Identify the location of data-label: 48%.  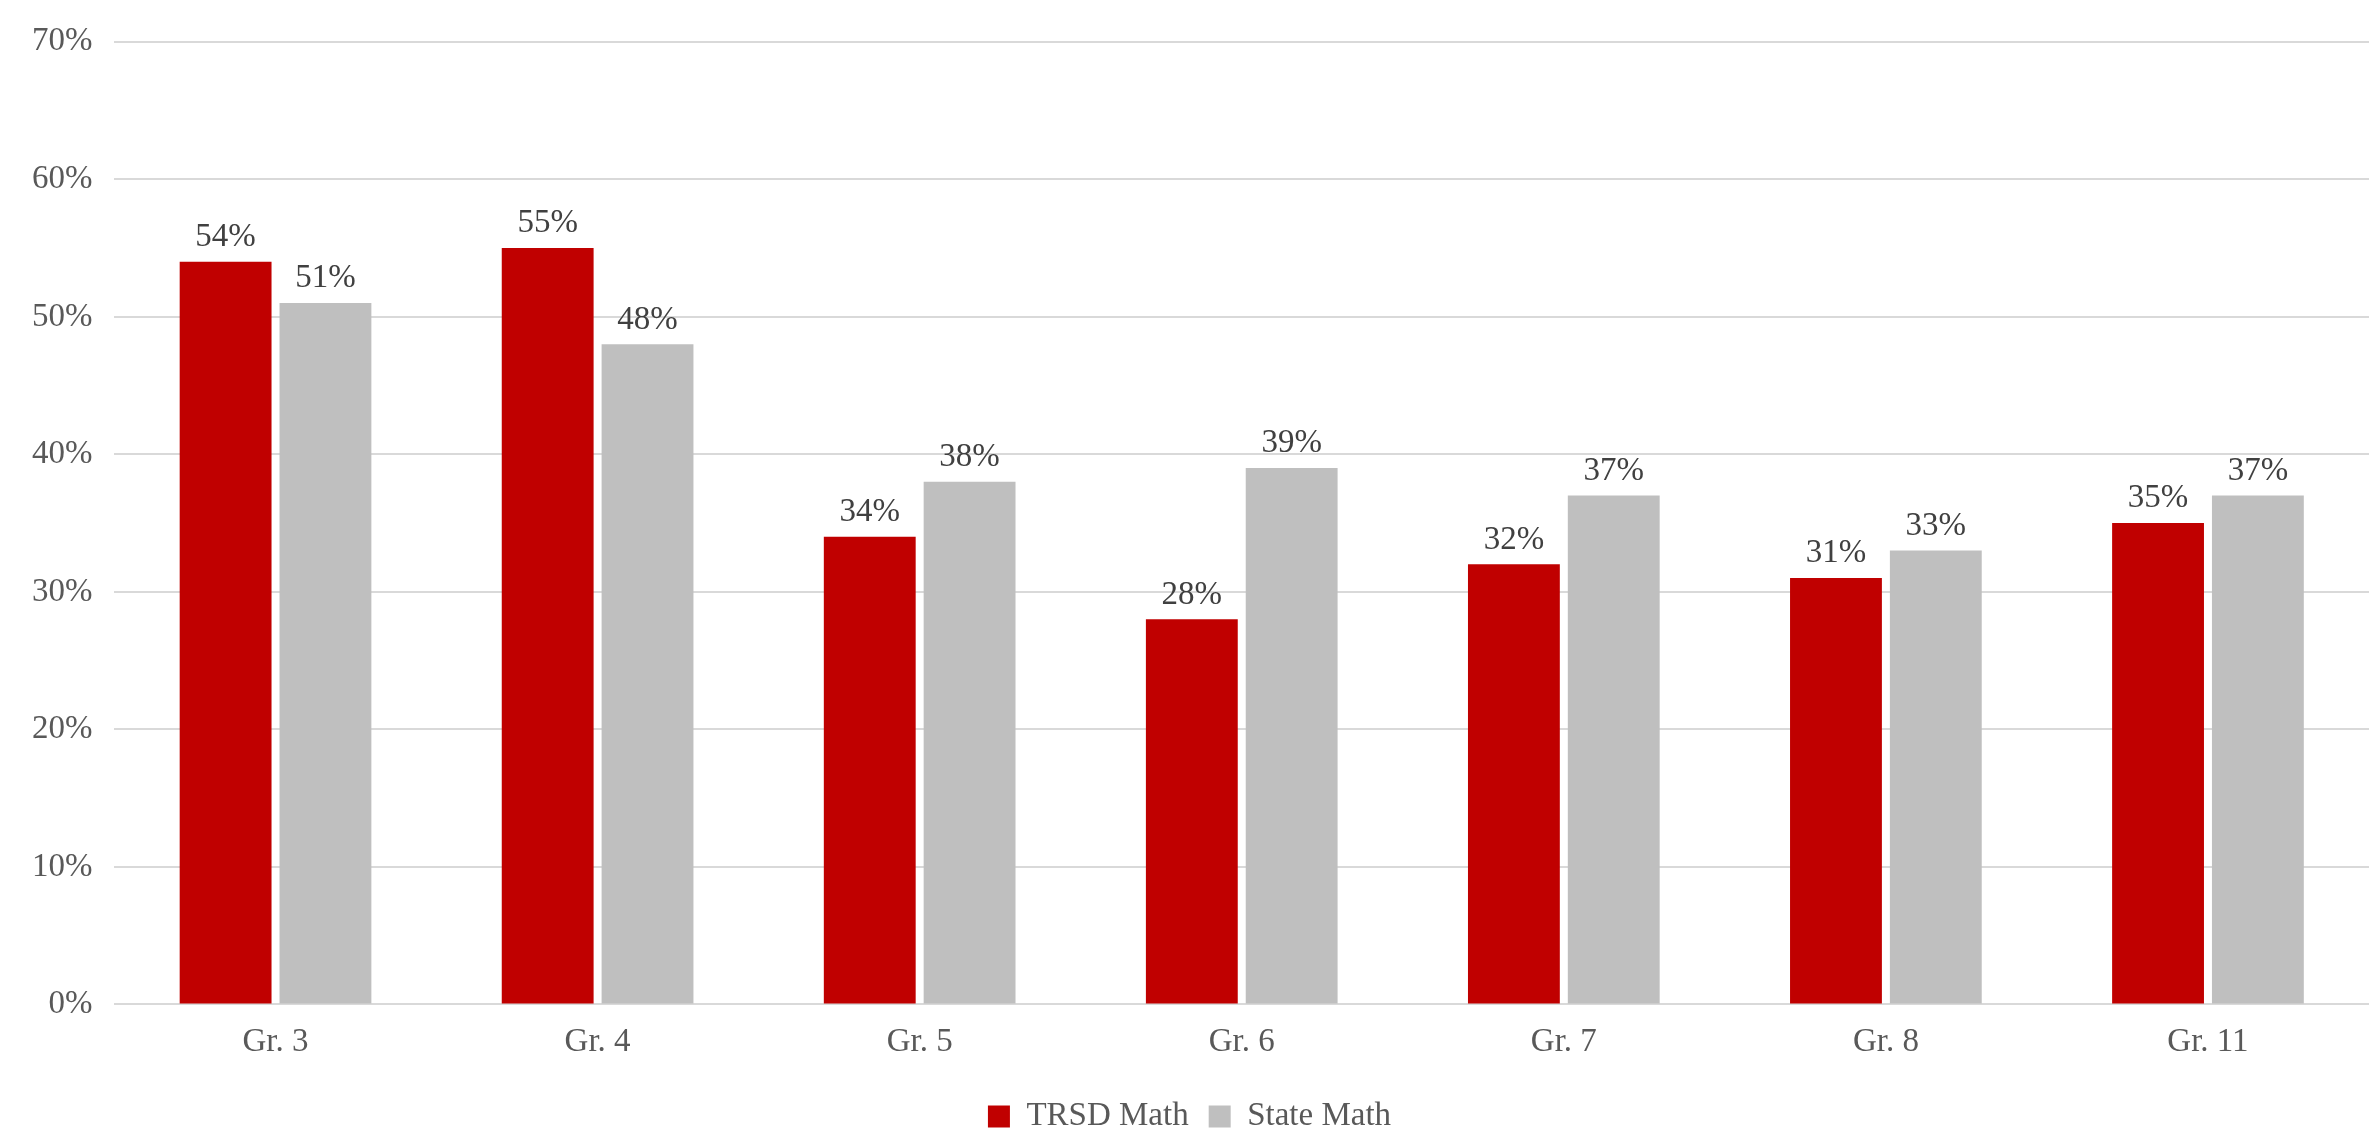
(647, 317).